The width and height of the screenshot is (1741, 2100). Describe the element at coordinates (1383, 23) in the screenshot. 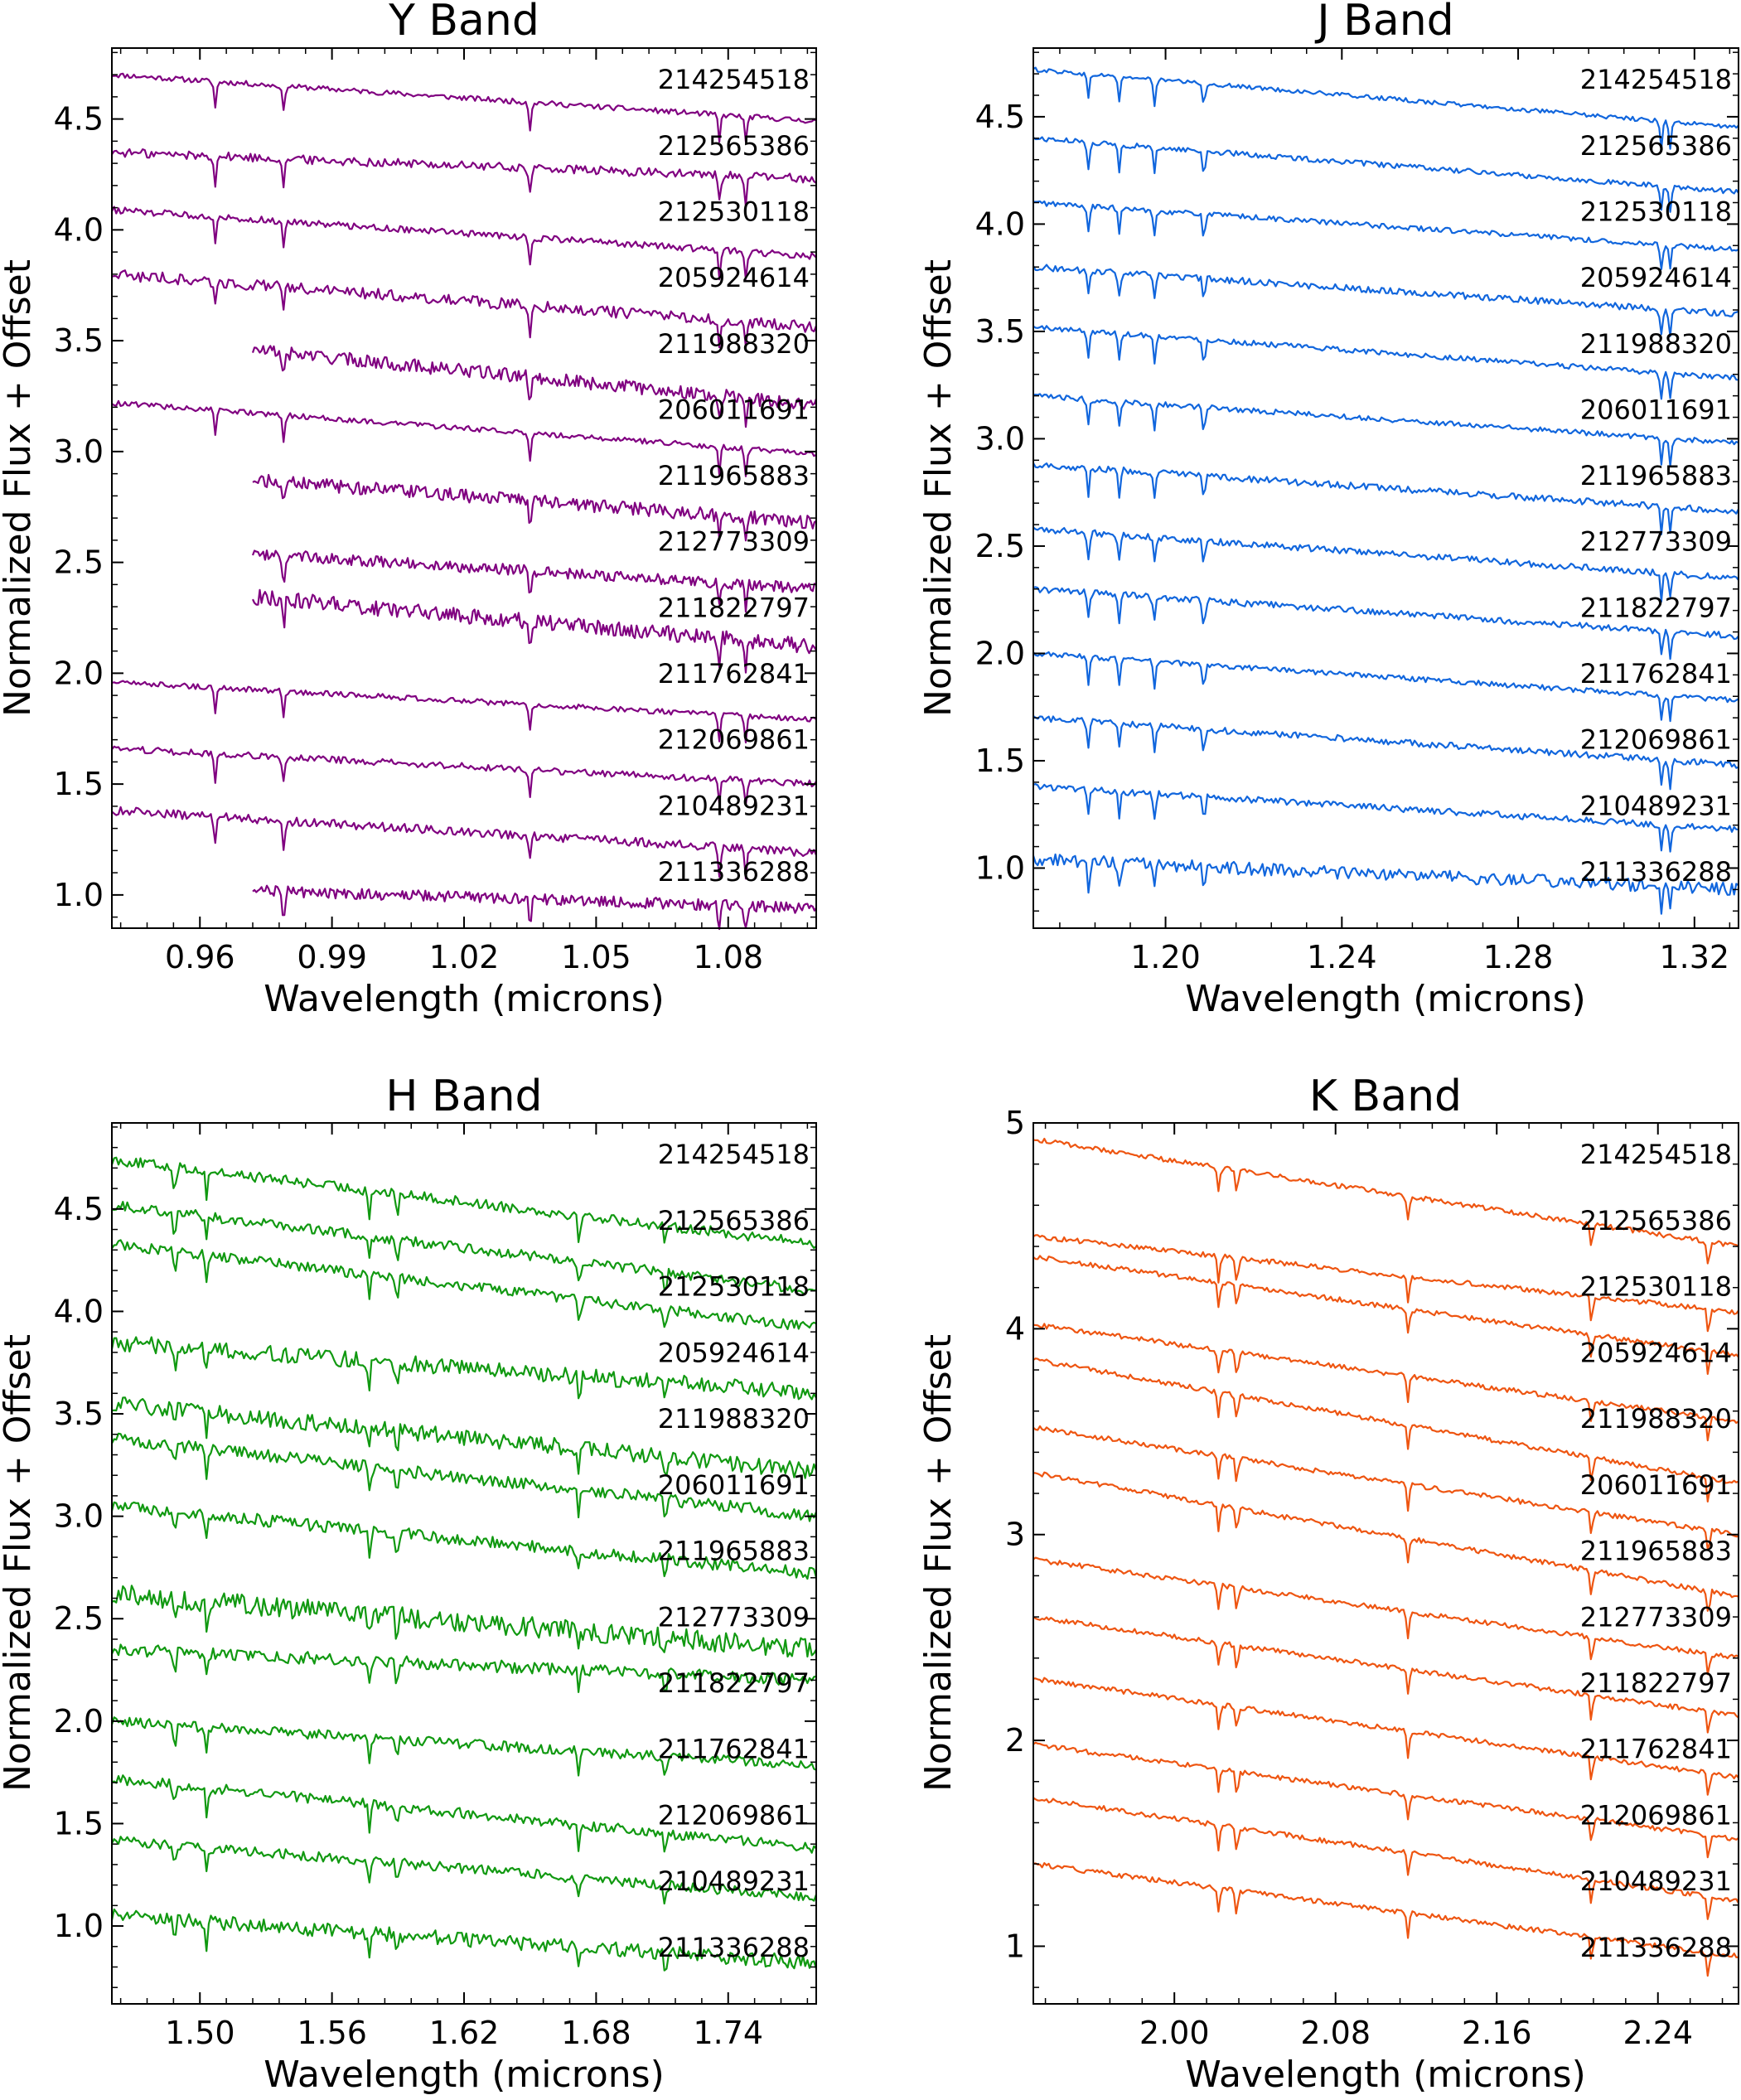

I see `panel-title: J Band` at that location.